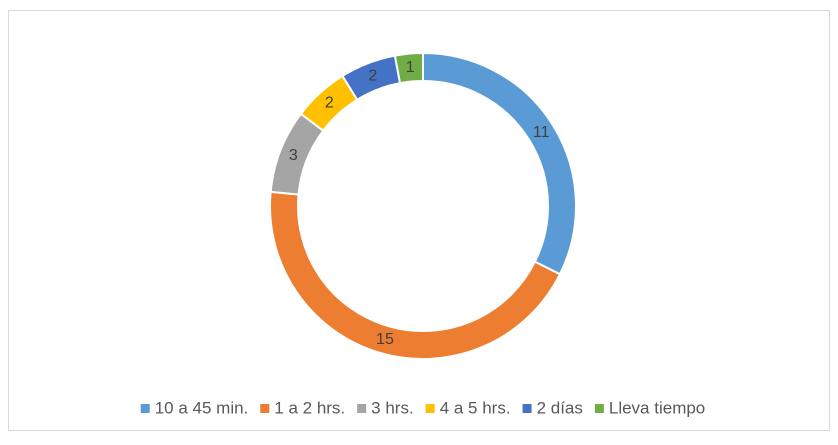 This screenshot has width=838, height=445. I want to click on data-label: 11, so click(541, 132).